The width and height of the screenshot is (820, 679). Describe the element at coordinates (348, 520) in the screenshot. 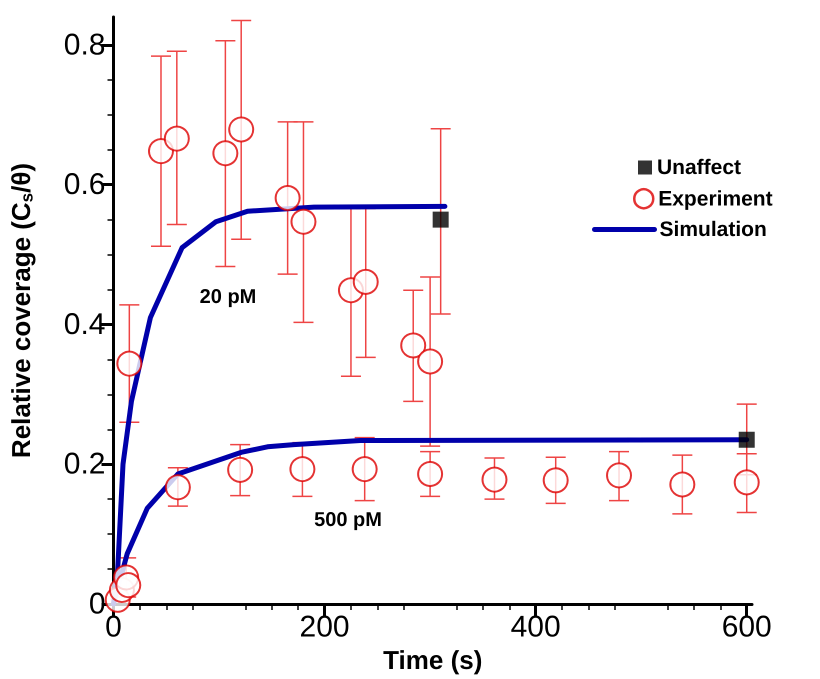

I see `annotation: 500 pM` at that location.